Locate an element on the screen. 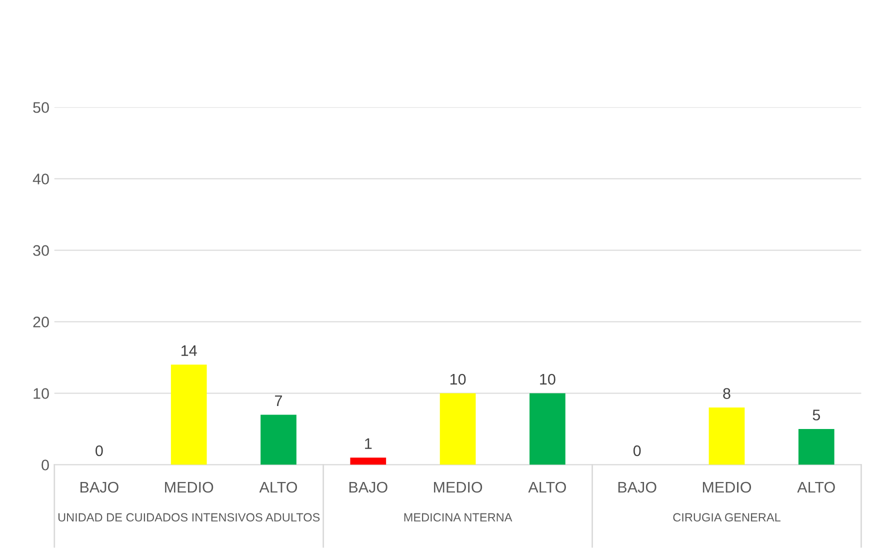  y-tick-label: 20 is located at coordinates (41, 322).